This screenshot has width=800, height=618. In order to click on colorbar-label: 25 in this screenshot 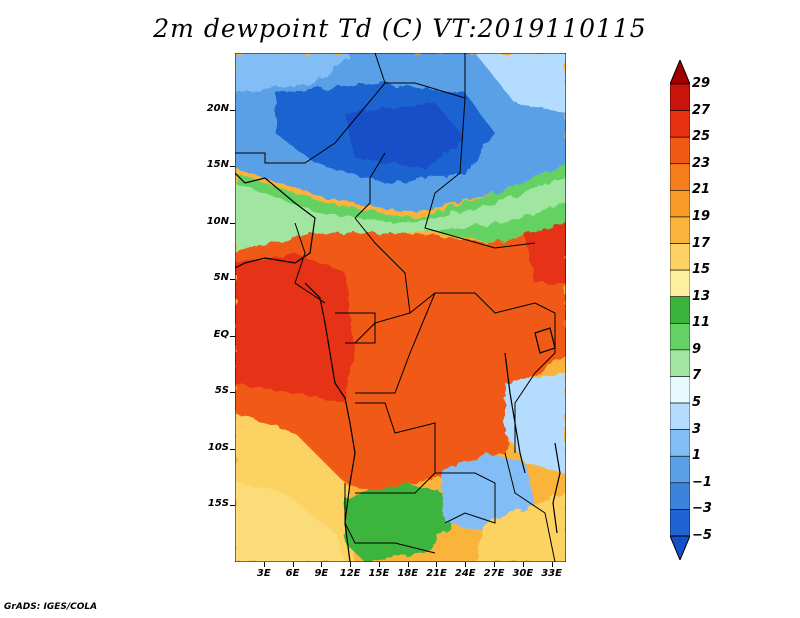, I will do `click(701, 137)`.